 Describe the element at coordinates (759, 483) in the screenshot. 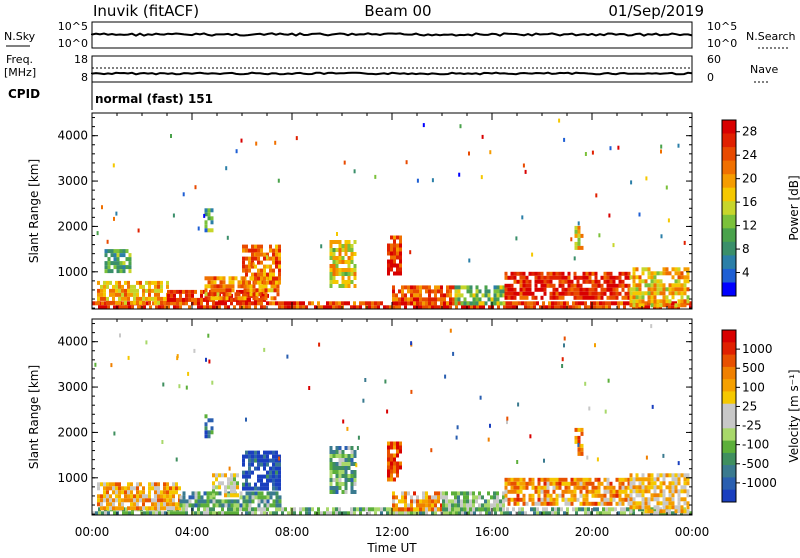

I see `colorbar-tick-label: -1000` at that location.